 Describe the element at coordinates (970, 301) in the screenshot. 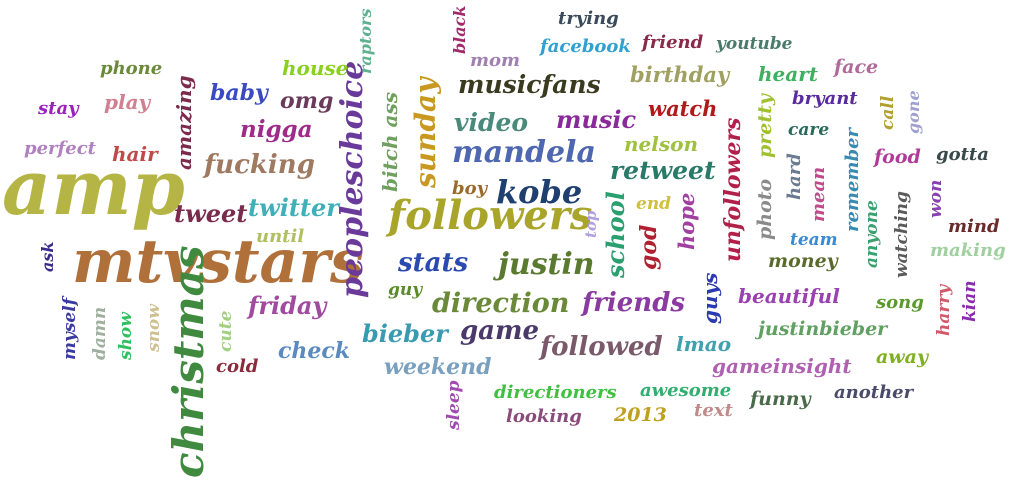

I see `word-kian: kian` at that location.